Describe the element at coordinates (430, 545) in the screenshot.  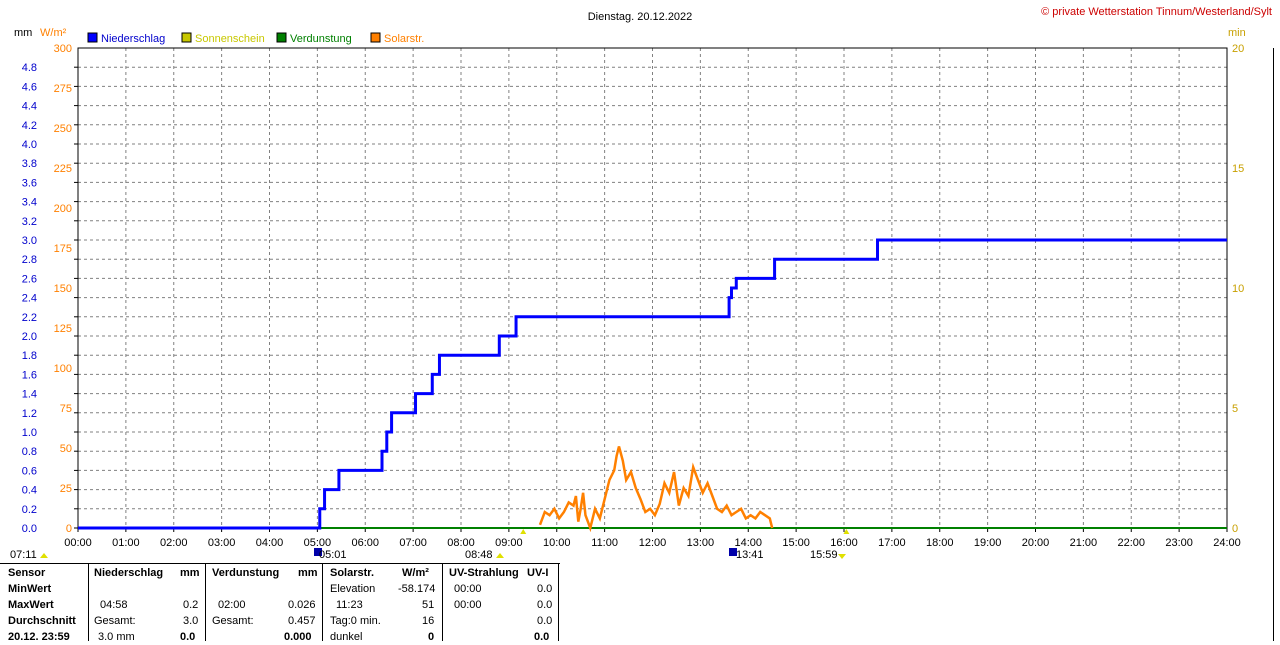
I see `sun-markers: 07:11 05:01 08:48 13:41 15:59` at that location.